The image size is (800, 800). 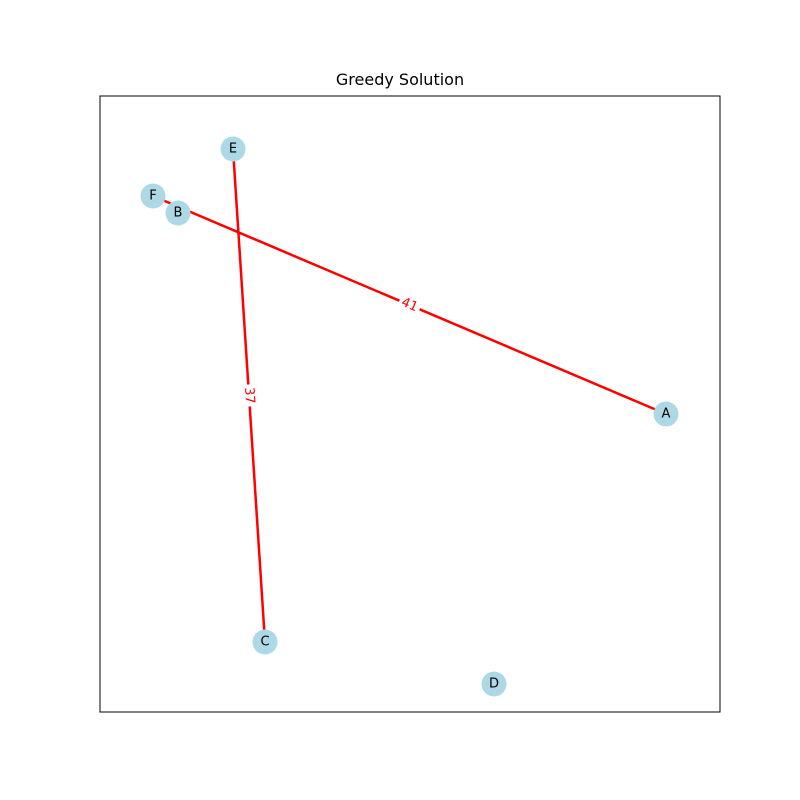 What do you see at coordinates (400, 79) in the screenshot?
I see `diagram-title: Greedy Solution` at bounding box center [400, 79].